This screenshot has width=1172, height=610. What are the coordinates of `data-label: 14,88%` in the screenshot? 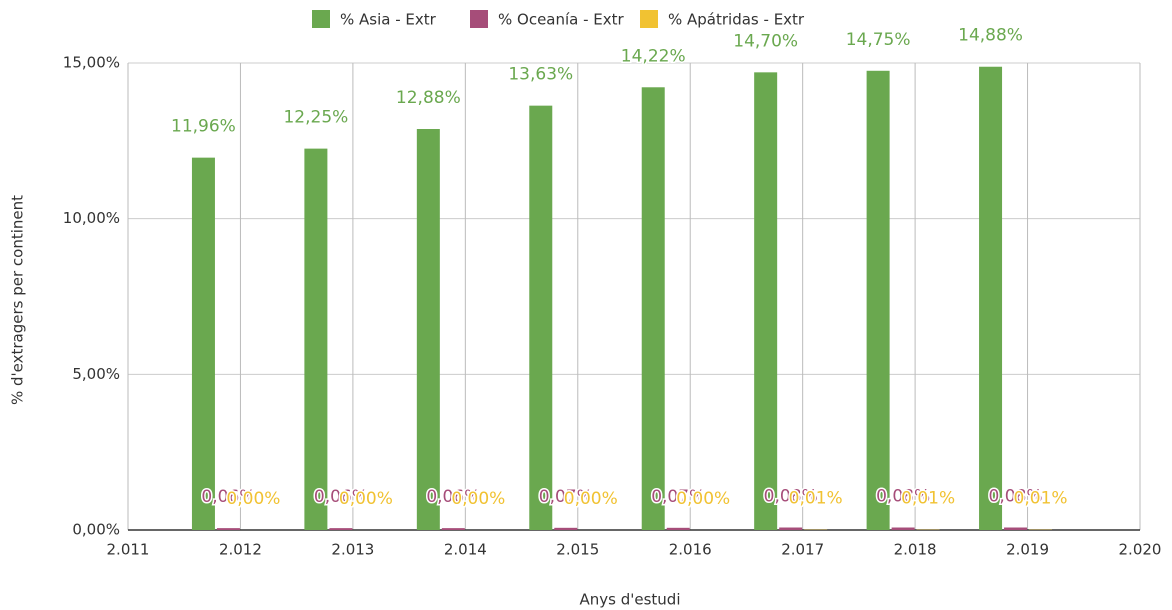 It's located at (990, 36).